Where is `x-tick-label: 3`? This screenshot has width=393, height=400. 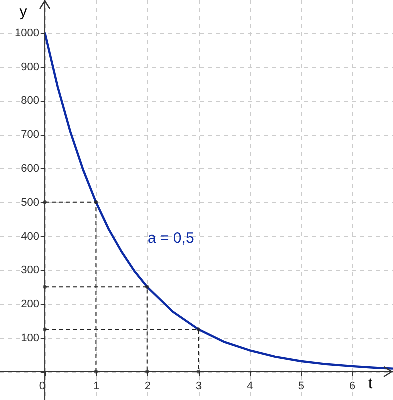 x-tick-label: 3 is located at coordinates (199, 386).